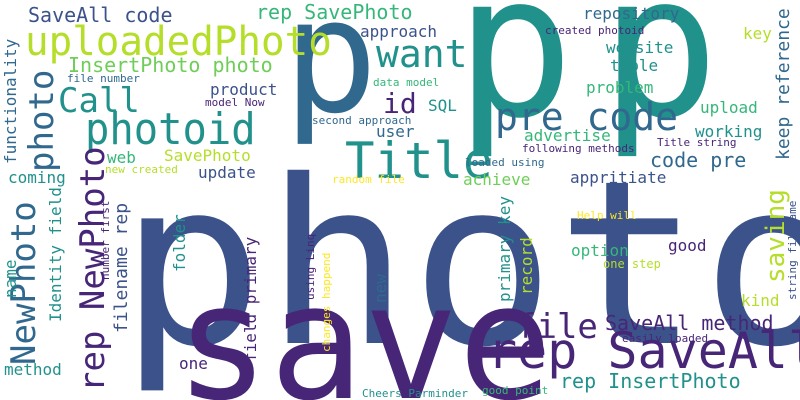  Describe the element at coordinates (42, 120) in the screenshot. I see `word-photo-vertical: photo` at that location.